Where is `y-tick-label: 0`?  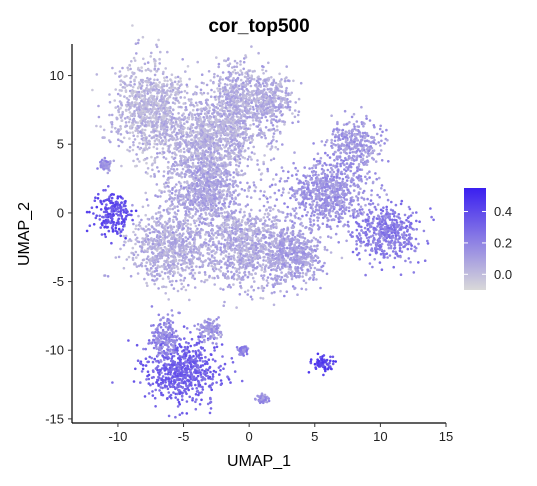 y-tick-label: 0 is located at coordinates (60, 212).